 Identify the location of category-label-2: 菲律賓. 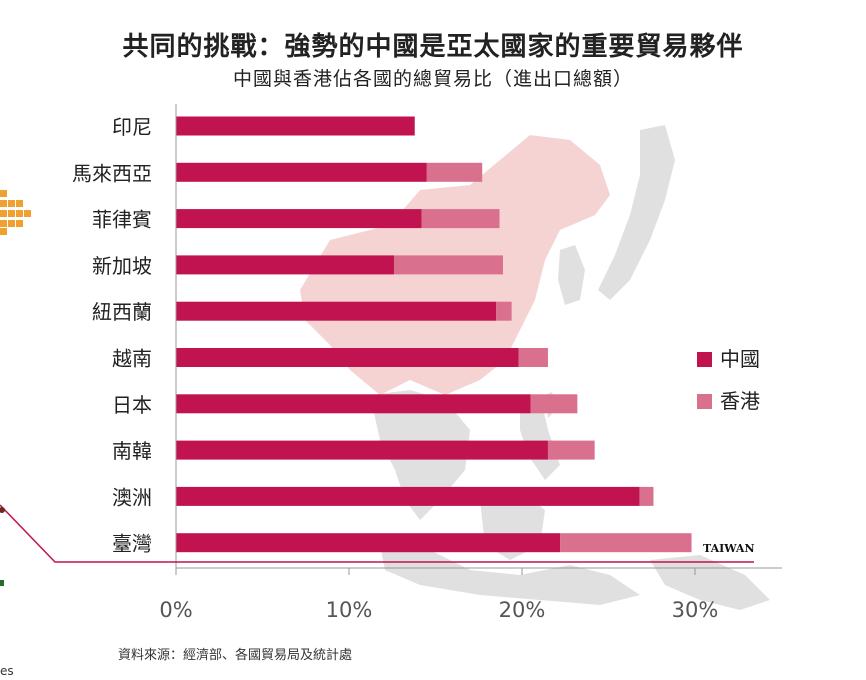
(122, 220).